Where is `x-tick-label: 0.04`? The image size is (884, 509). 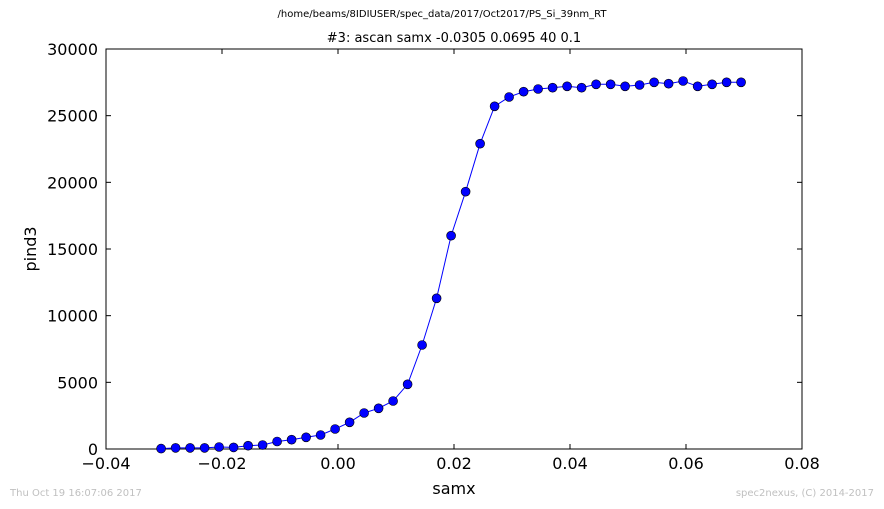 x-tick-label: 0.04 is located at coordinates (570, 463).